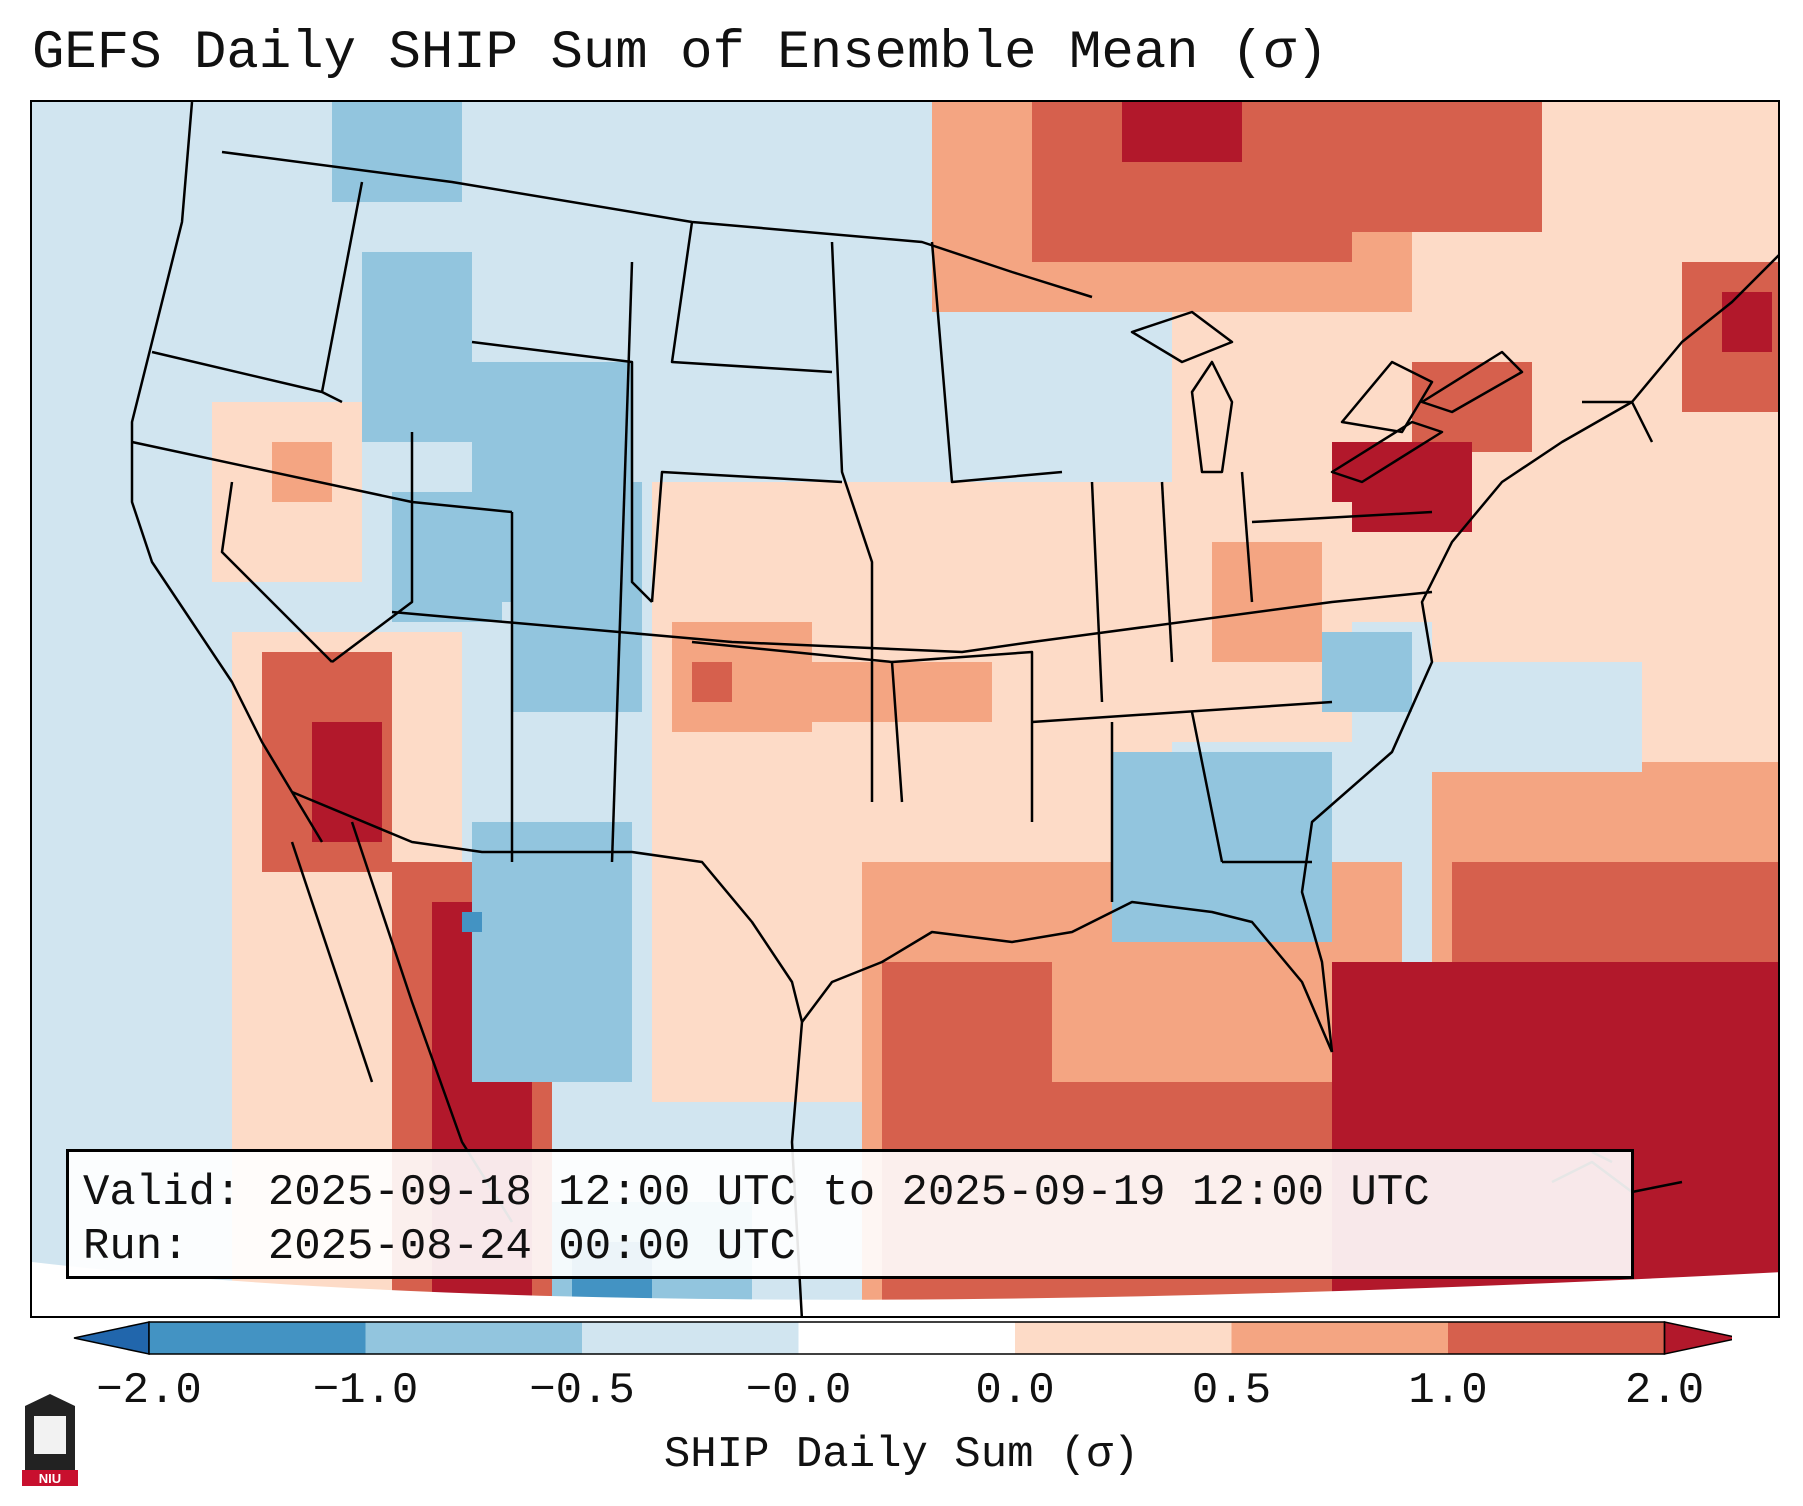  Describe the element at coordinates (905, 1289) in the screenshot. I see `projection-edge` at that location.